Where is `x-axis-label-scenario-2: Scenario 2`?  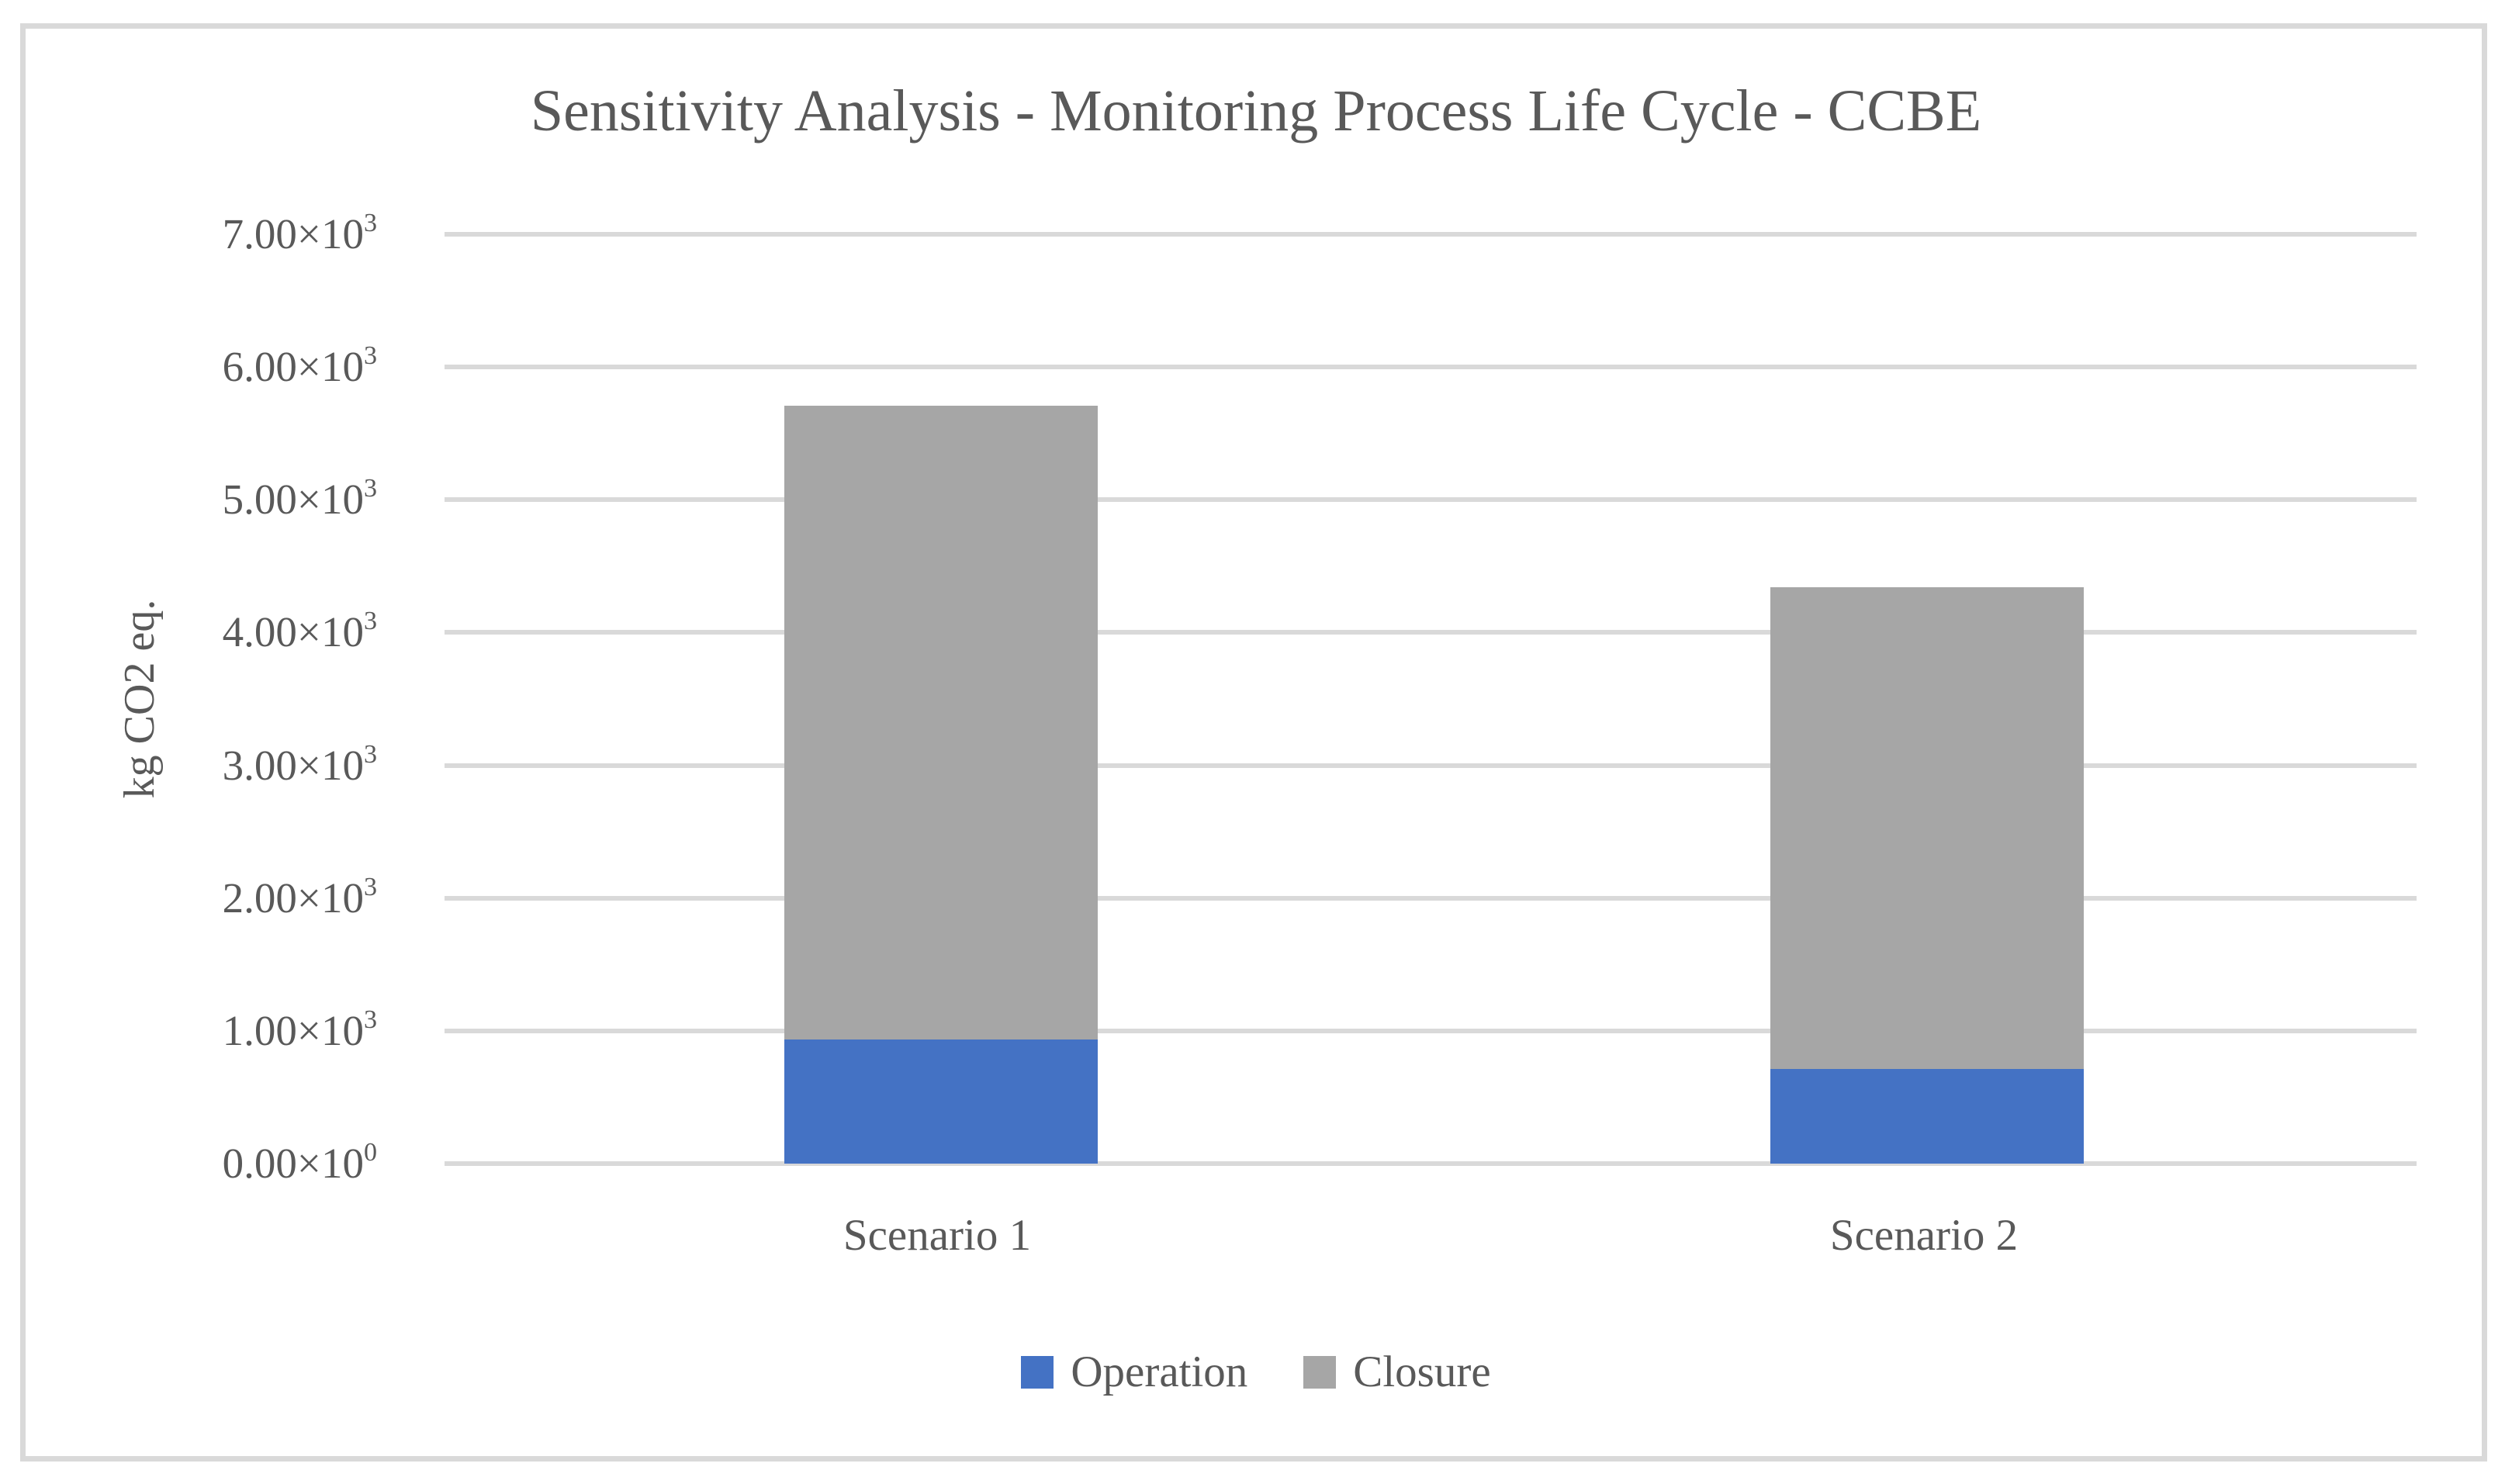 x-axis-label-scenario-2: Scenario 2 is located at coordinates (1924, 1235).